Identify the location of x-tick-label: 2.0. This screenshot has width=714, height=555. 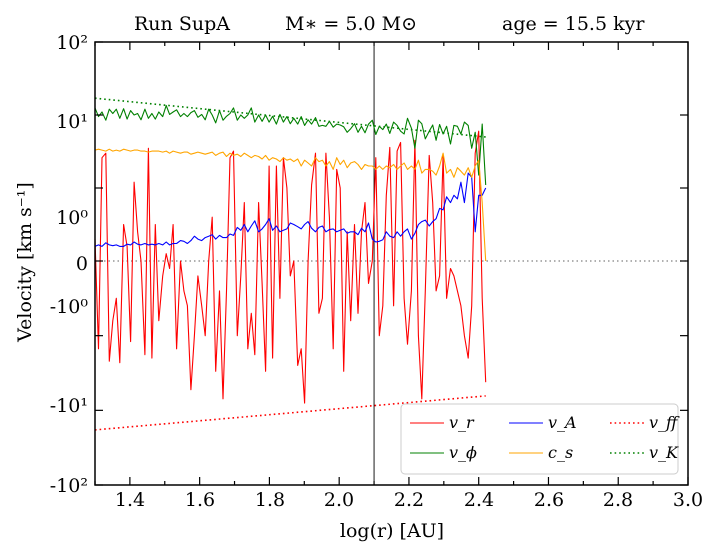
(339, 500).